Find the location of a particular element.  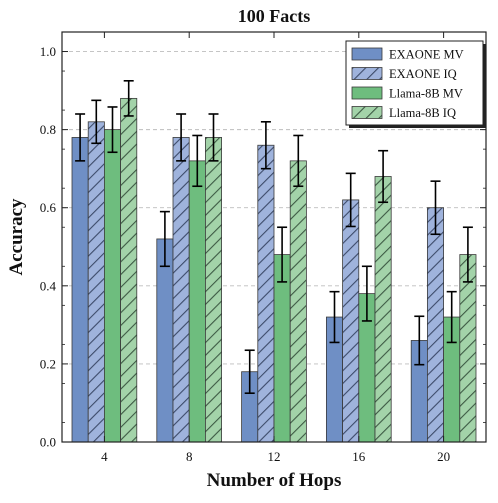

y-tick-label: 0.8 is located at coordinates (48, 129).